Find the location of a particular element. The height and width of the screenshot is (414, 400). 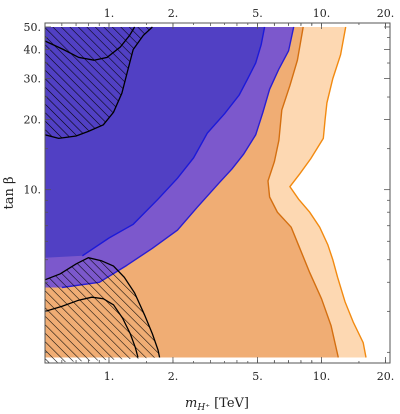

region-hatched-lower-inner is located at coordinates (92, 327).